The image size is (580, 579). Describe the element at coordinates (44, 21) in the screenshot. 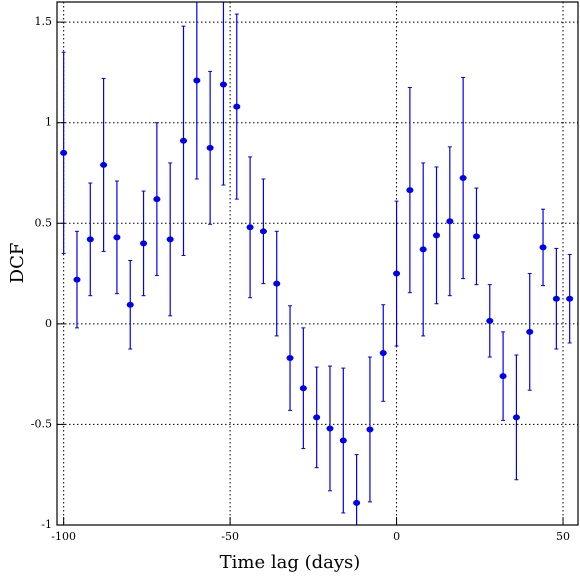

I see `y-tick-label: 1.5` at that location.